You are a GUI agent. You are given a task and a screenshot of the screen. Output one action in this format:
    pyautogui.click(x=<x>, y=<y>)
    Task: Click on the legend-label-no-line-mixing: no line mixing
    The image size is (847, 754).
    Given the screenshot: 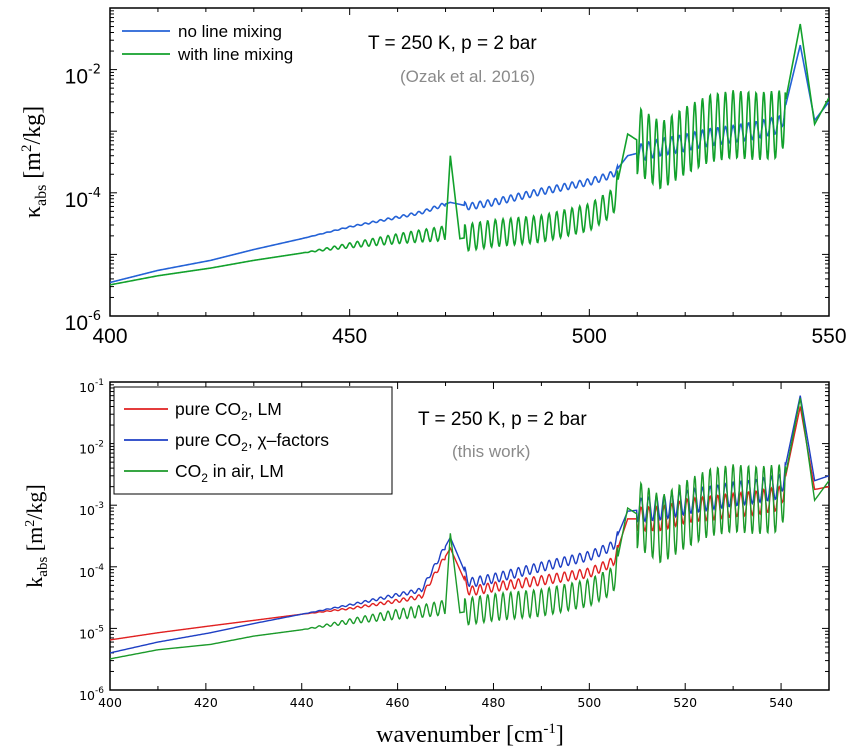 What is the action you would take?
    pyautogui.click(x=230, y=31)
    